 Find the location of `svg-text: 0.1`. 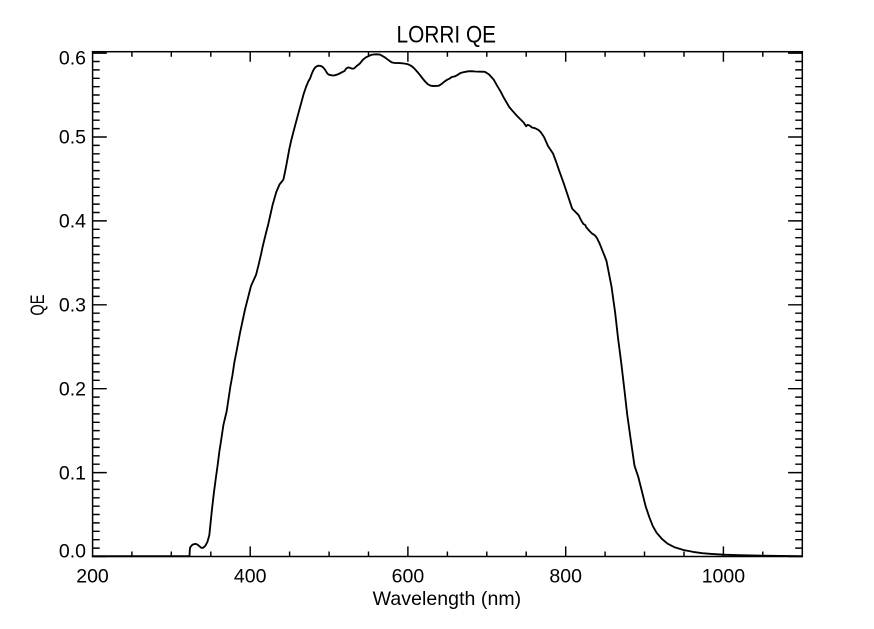

svg-text: 0.1 is located at coordinates (72, 473).